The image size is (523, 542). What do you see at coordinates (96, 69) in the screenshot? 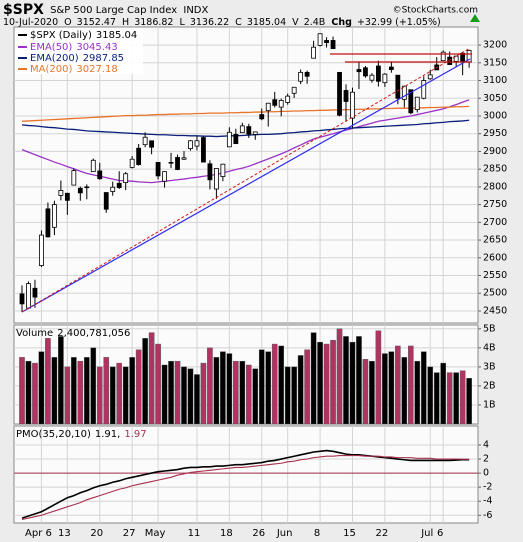
I see `legend-value: 3027.18` at bounding box center [96, 69].